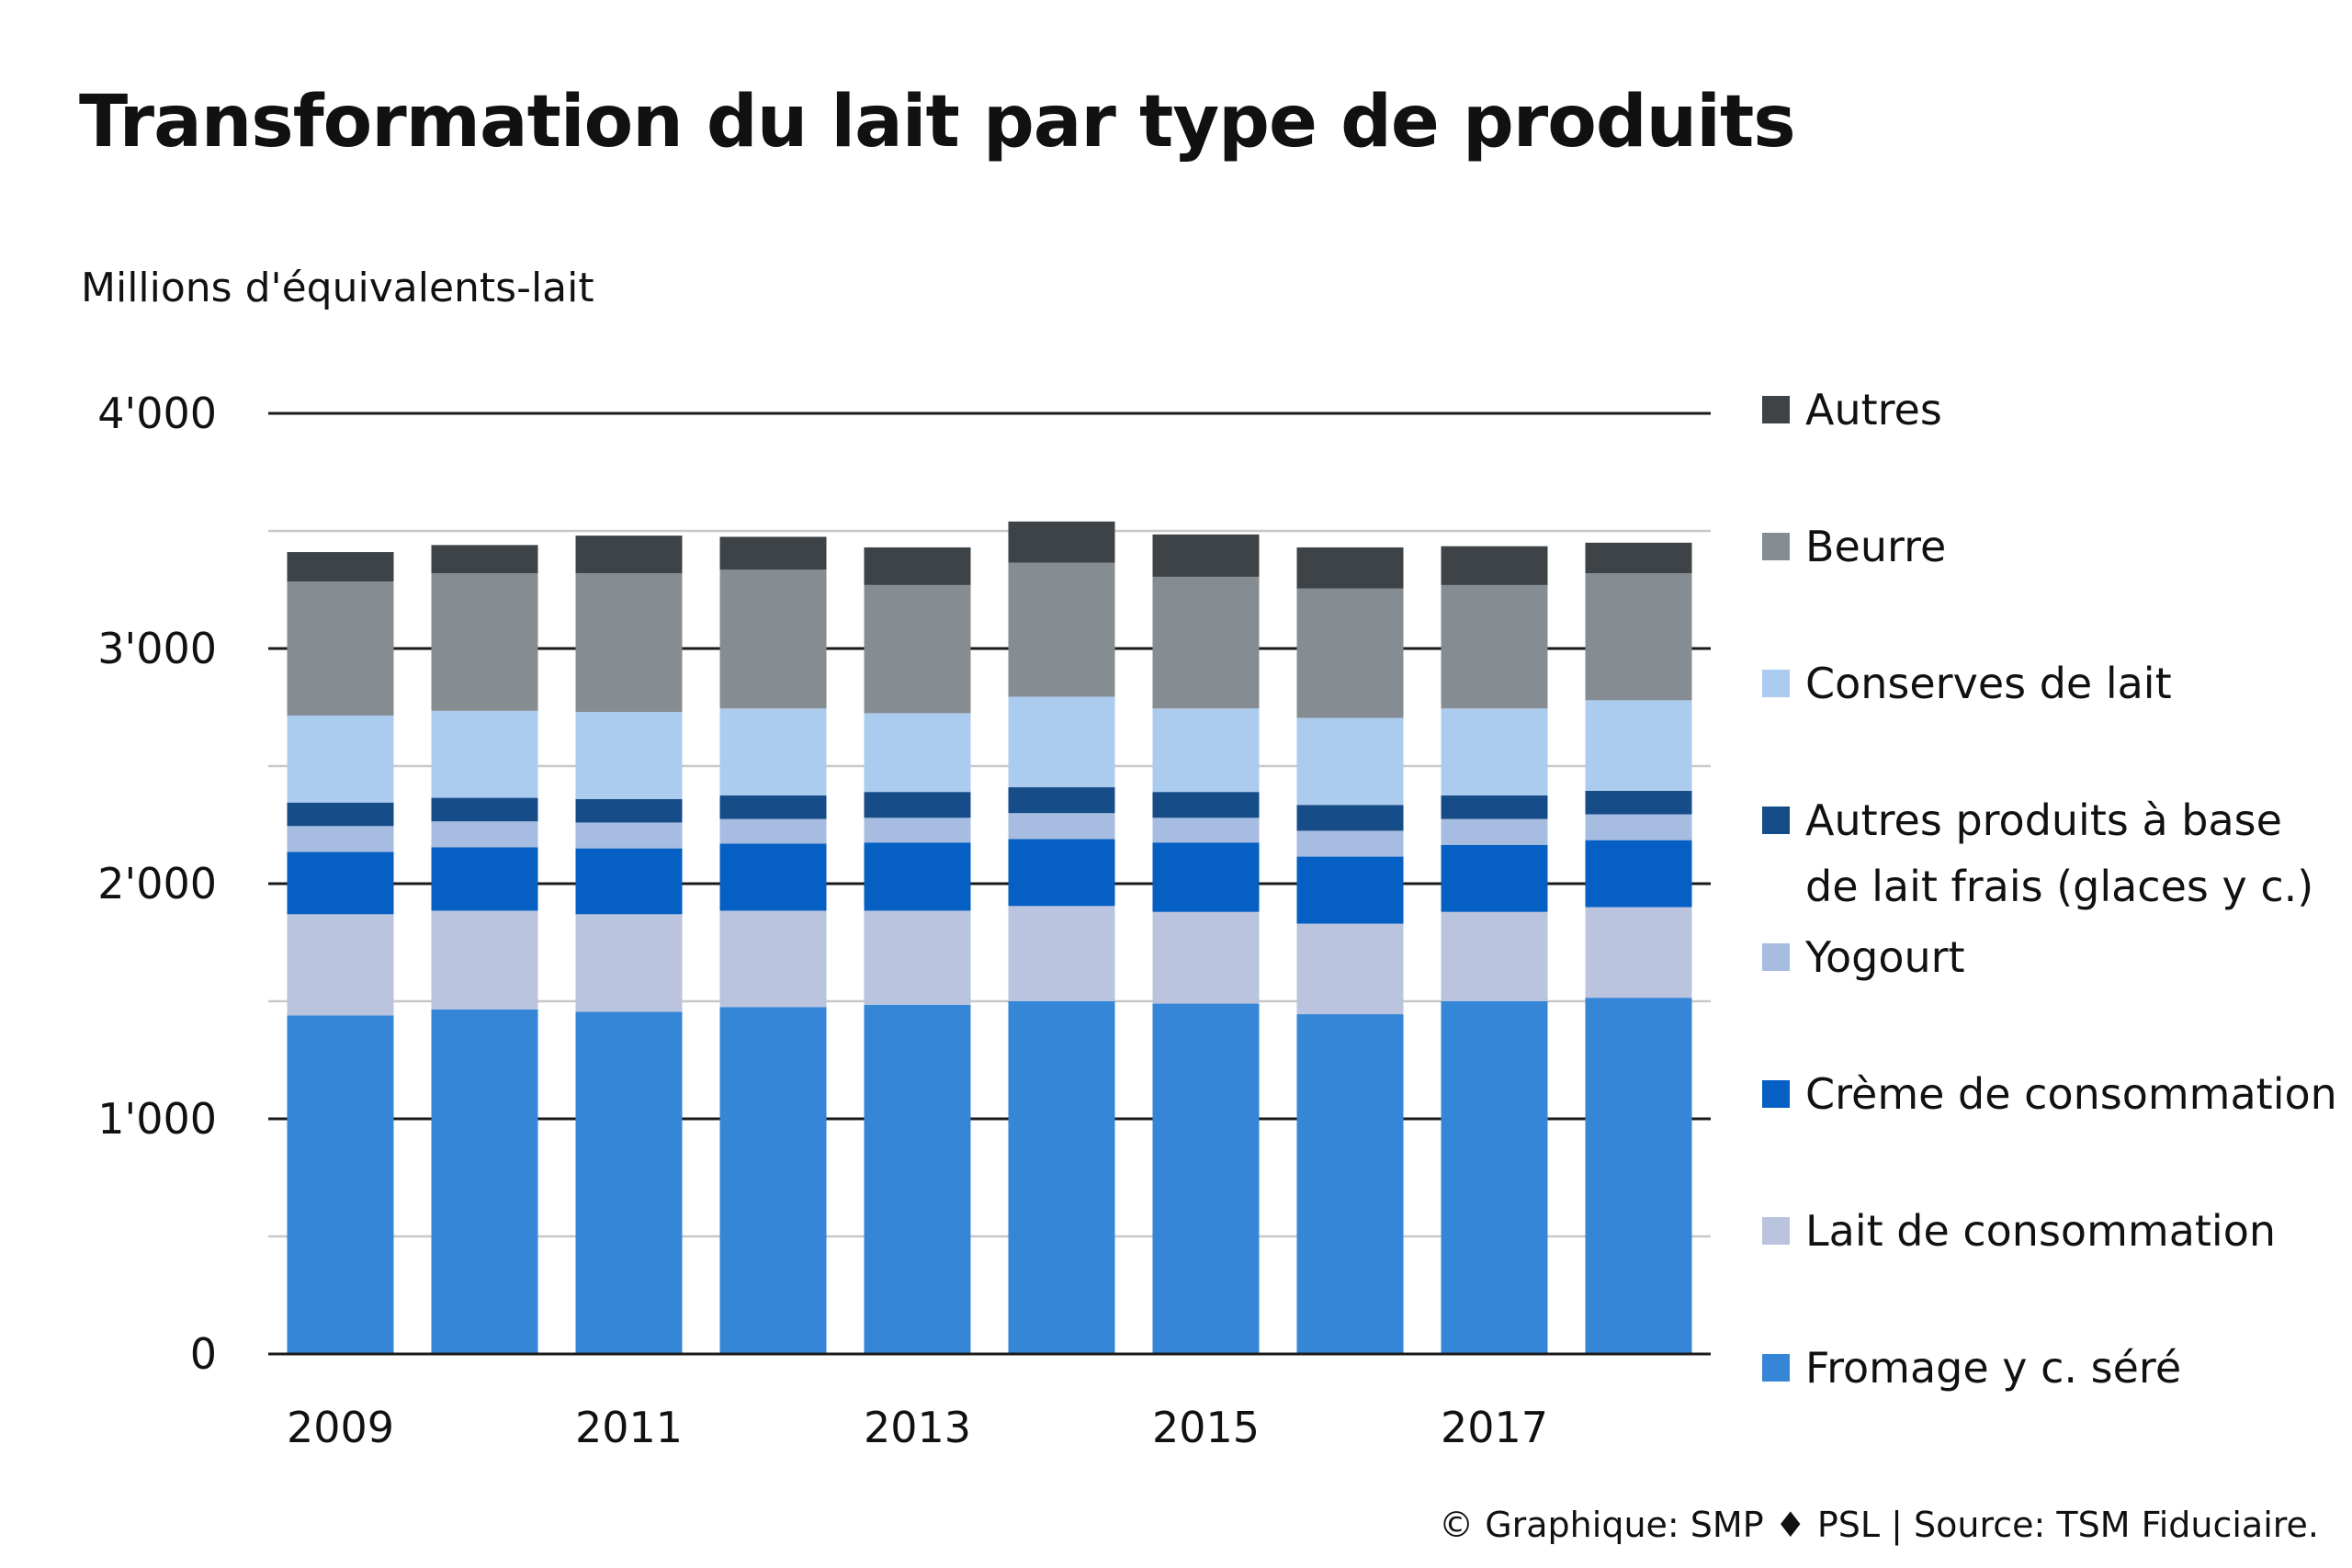 The height and width of the screenshot is (1568, 2352). Describe the element at coordinates (337, 288) in the screenshot. I see `y-axis-label: Millions d'équivalents-lait` at that location.